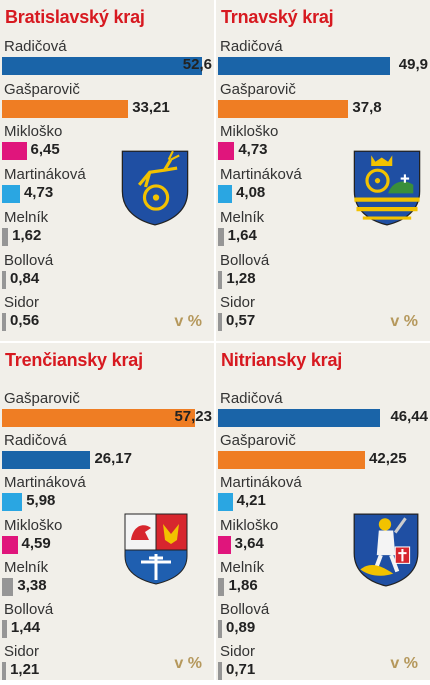 This screenshot has height=685, width=430. What do you see at coordinates (388, 459) in the screenshot?
I see `result-value: 42,25` at bounding box center [388, 459].